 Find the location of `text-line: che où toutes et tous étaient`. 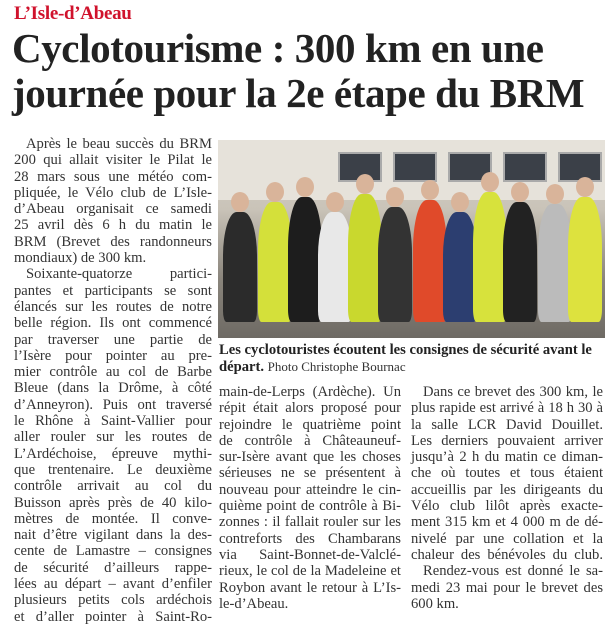

text-line: che où toutes et tous étaient is located at coordinates (507, 473).